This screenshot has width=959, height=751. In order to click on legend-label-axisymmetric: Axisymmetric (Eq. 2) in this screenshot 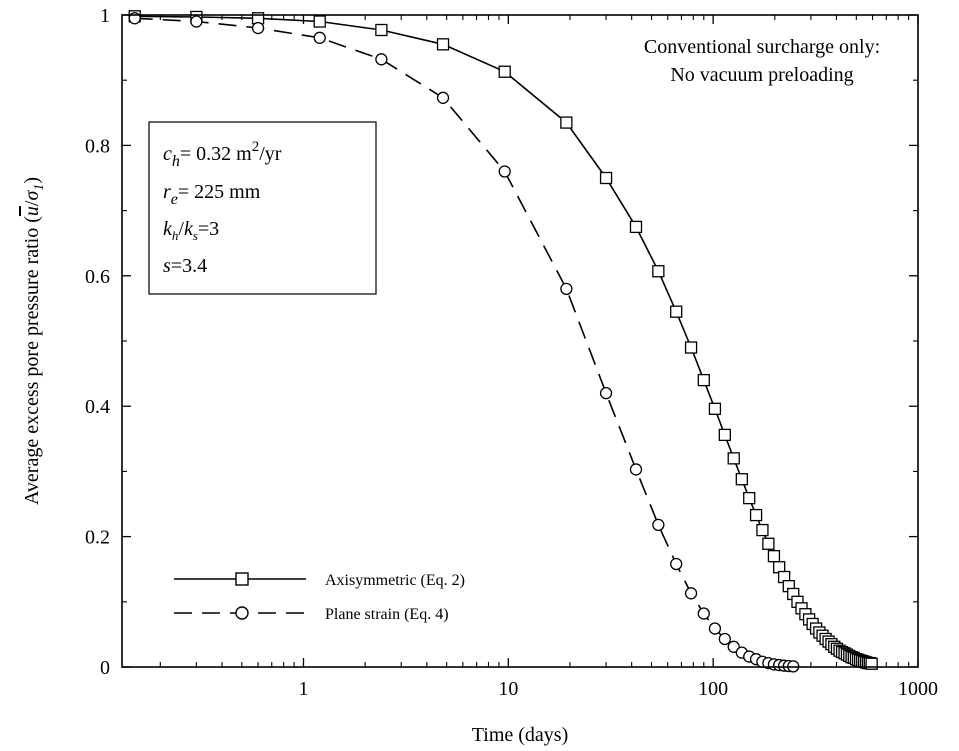, I will do `click(395, 580)`.